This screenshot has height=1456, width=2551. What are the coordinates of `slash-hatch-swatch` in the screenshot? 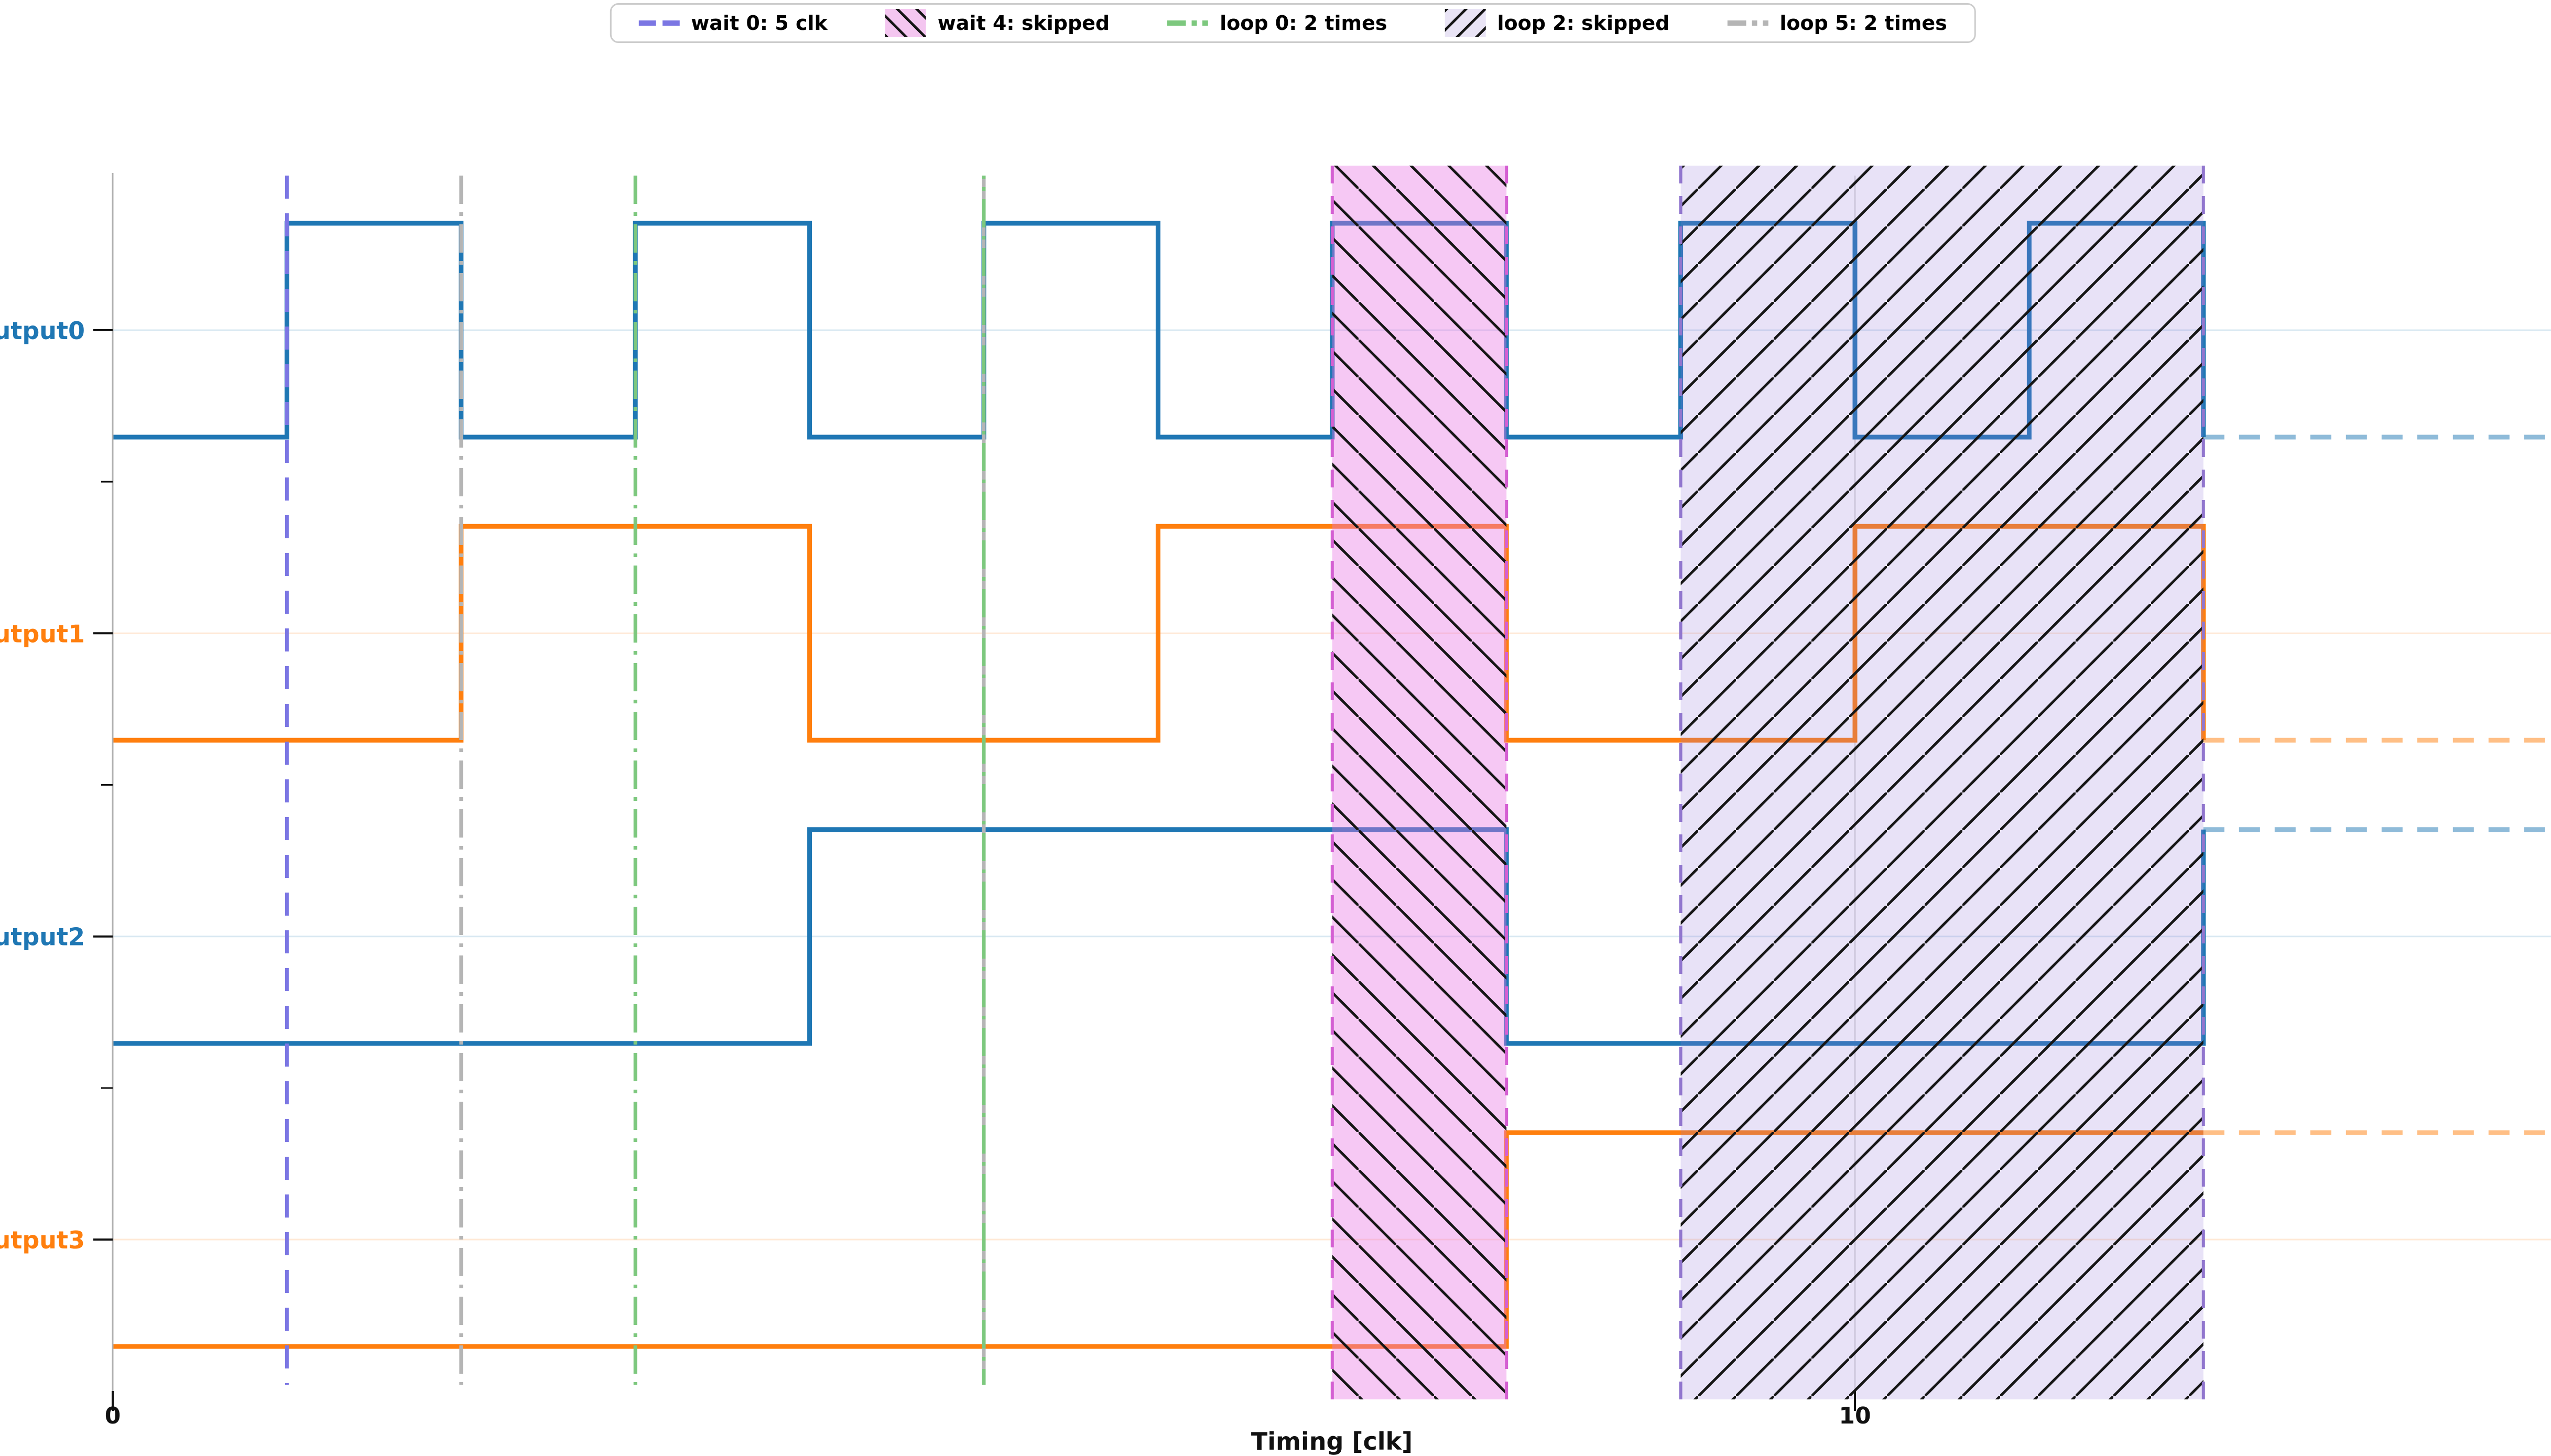 It's located at (1466, 23).